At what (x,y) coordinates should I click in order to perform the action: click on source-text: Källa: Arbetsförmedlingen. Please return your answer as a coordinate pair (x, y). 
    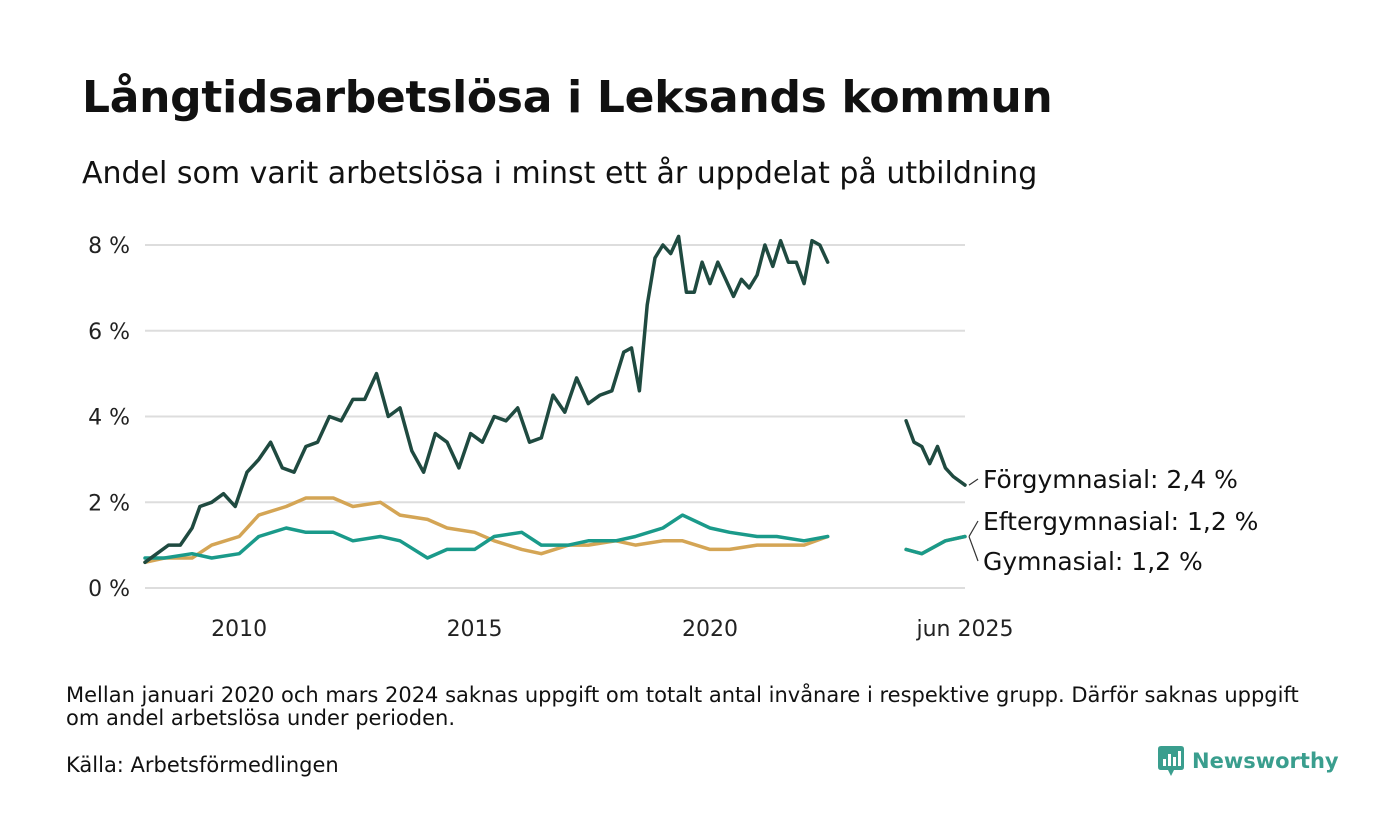
    Looking at the image, I should click on (202, 765).